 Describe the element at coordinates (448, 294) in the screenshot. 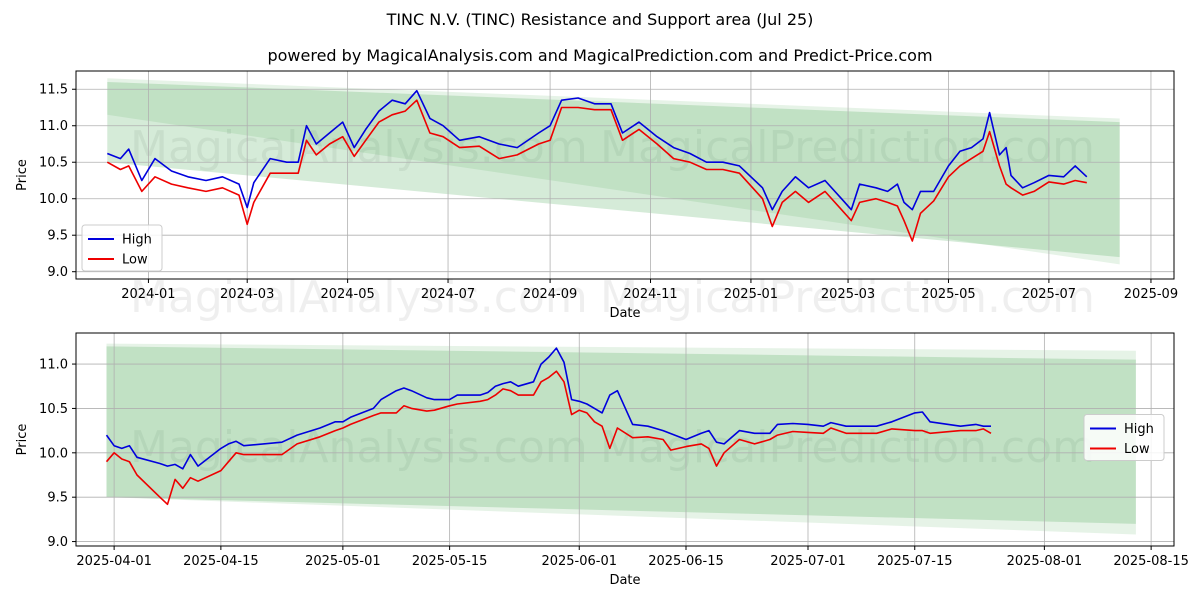

I see `x-tick-label: 2024-07` at that location.